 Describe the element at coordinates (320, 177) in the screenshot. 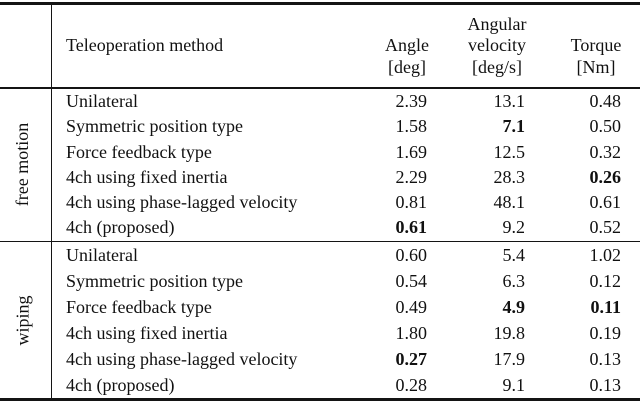

I see `table-row: 4ch using fixed inertia 2.29 28.3 0.26` at that location.